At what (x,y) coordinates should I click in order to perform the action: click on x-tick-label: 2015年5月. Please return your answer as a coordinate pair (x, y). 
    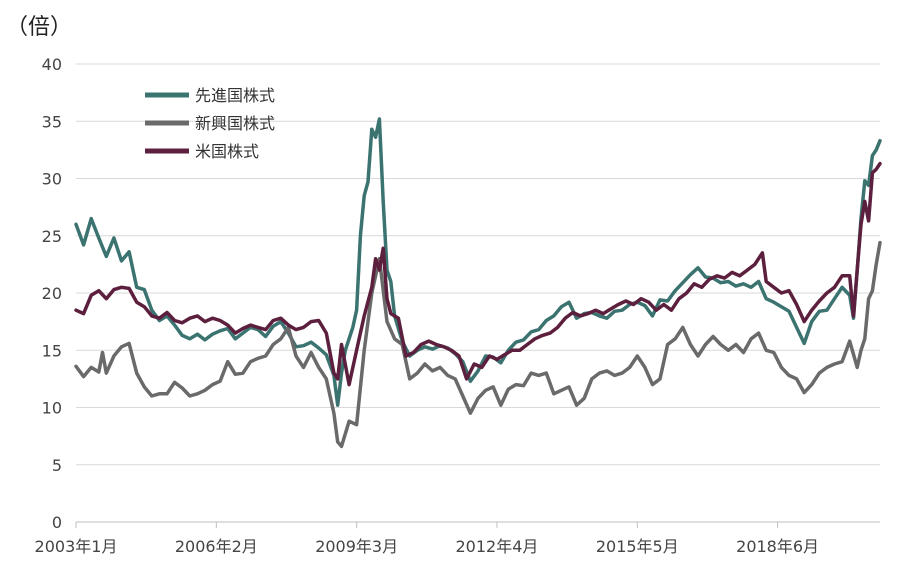
    Looking at the image, I should click on (637, 546).